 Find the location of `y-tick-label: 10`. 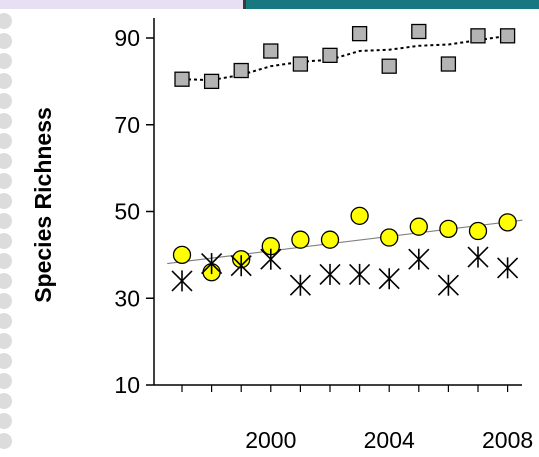

y-tick-label: 10 is located at coordinates (127, 385).